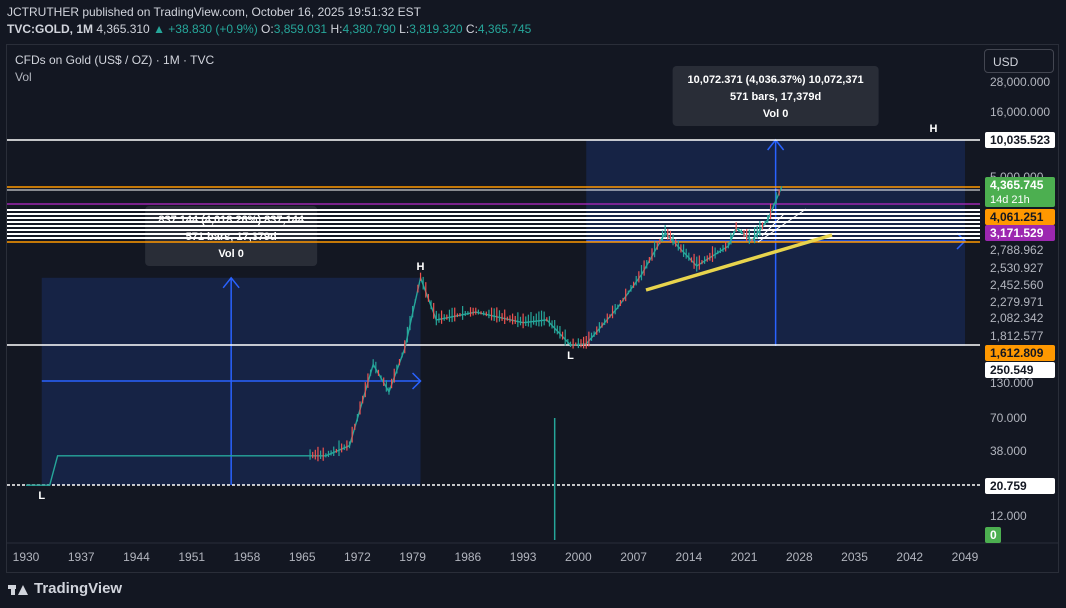 This screenshot has width=1066, height=608. I want to click on y-tick-label: 2,530.927, so click(1017, 268).